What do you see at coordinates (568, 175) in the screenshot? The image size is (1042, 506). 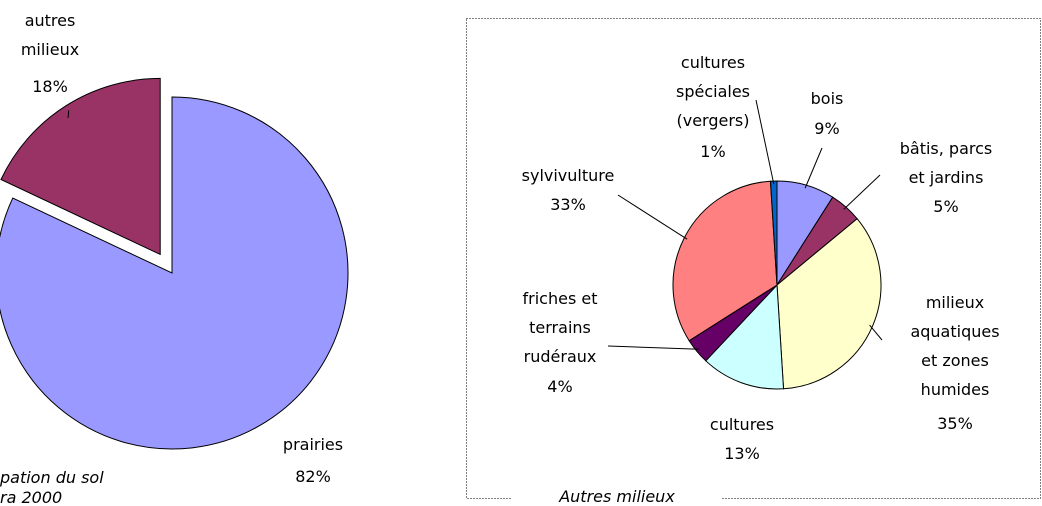 I see `slice-label: sylvivulture` at bounding box center [568, 175].